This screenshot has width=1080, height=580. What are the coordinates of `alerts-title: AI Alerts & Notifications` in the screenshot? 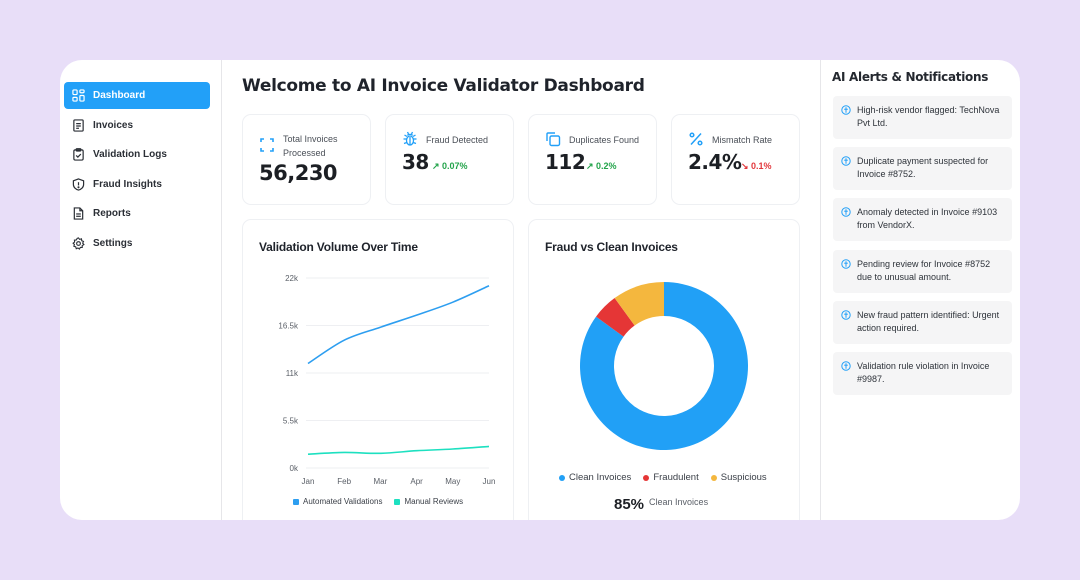 It's located at (910, 77).